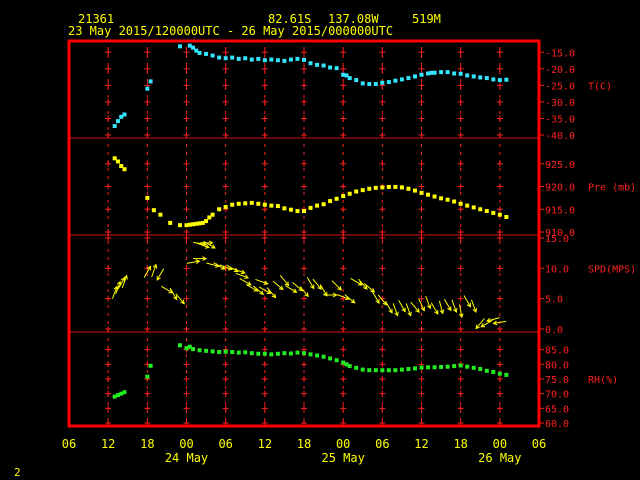 The image size is (640, 480). Describe the element at coordinates (557, 365) in the screenshot. I see `y-tick-label: 80.0` at that location.